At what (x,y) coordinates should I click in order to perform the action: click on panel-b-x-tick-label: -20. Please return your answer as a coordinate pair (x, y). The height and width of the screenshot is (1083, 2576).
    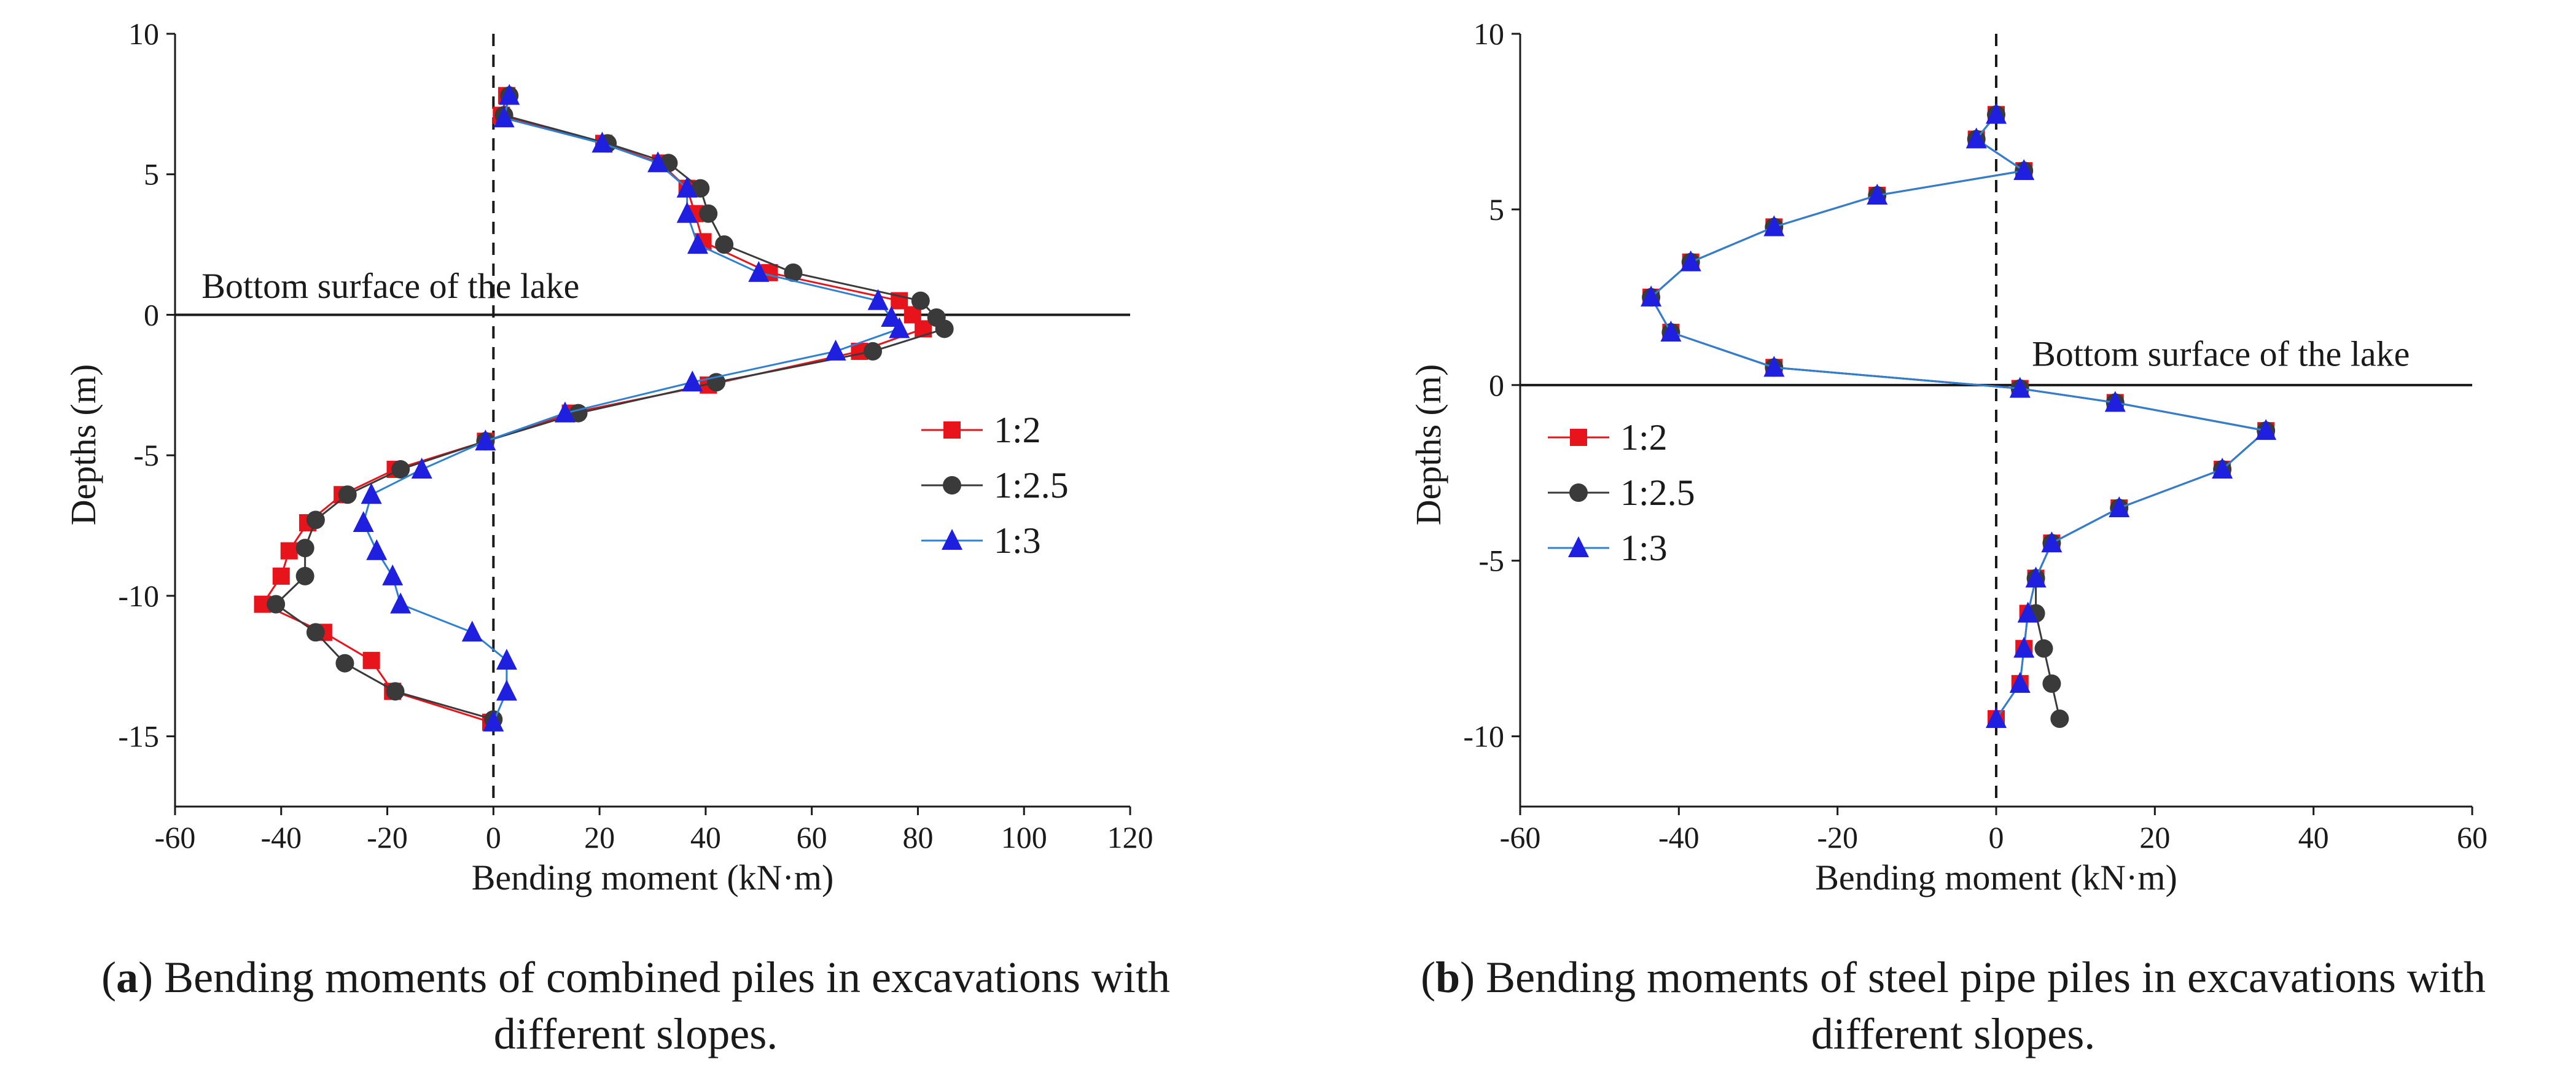
    Looking at the image, I should click on (1837, 837).